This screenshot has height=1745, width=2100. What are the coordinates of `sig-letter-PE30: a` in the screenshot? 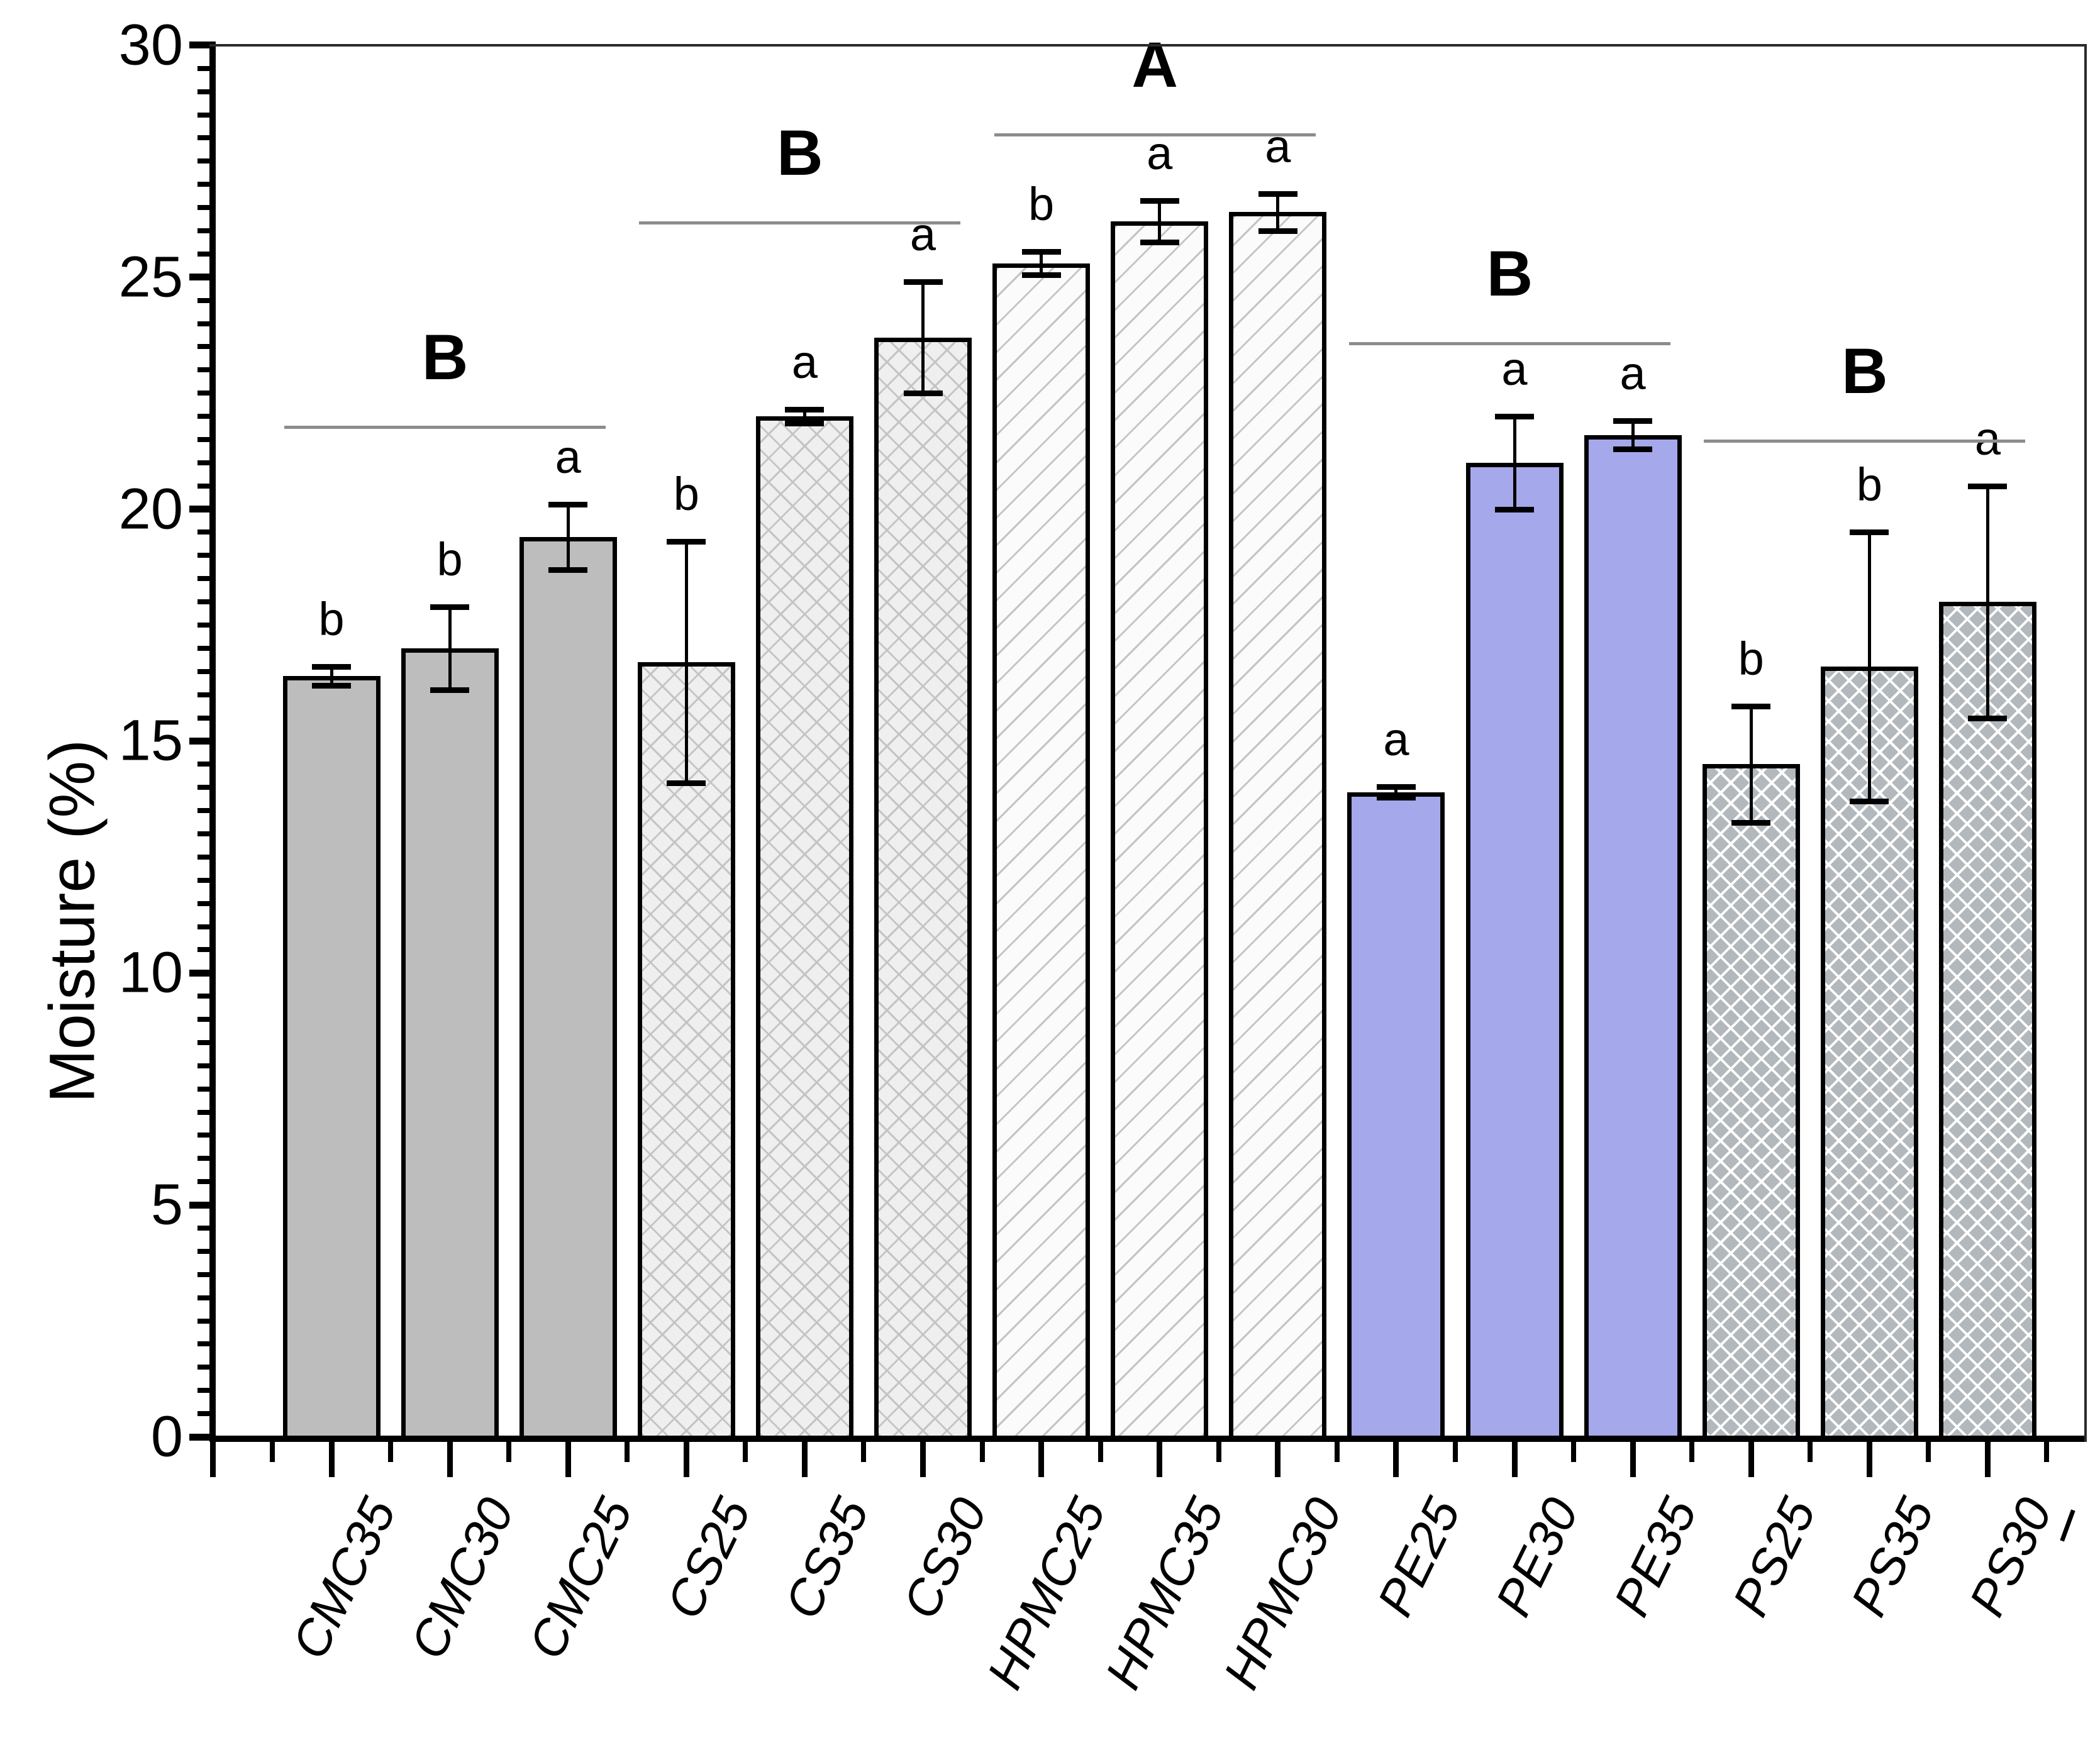 It's located at (1515, 369).